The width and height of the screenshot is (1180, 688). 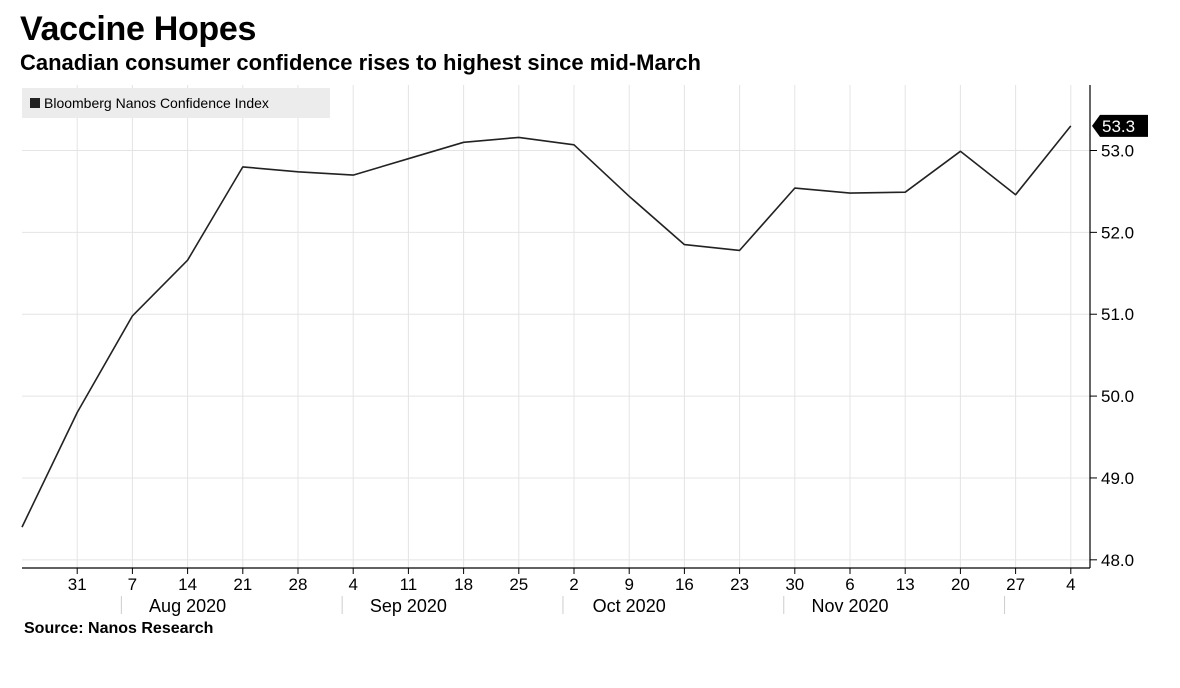 I want to click on x-tick-label: 30, so click(x=794, y=584).